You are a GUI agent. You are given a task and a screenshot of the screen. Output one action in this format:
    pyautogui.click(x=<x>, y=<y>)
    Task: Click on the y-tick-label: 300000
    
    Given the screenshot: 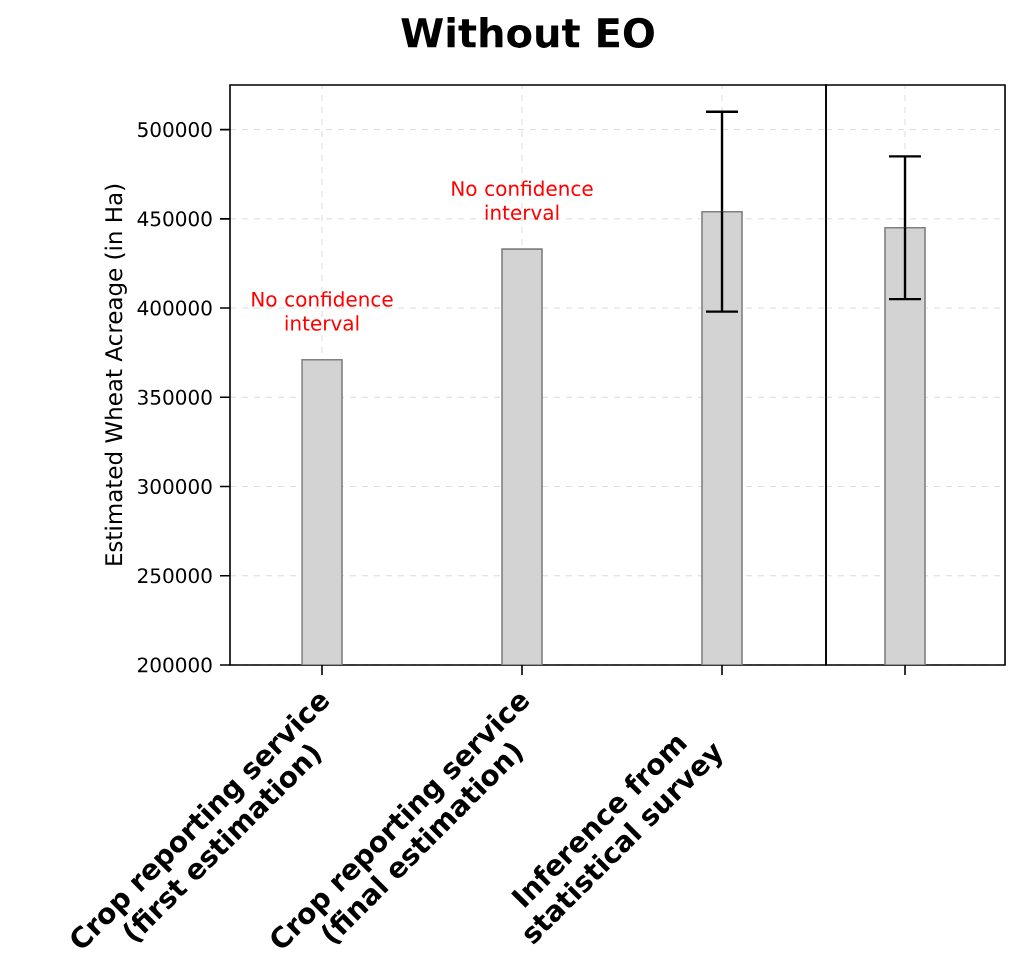 What is the action you would take?
    pyautogui.click(x=175, y=486)
    